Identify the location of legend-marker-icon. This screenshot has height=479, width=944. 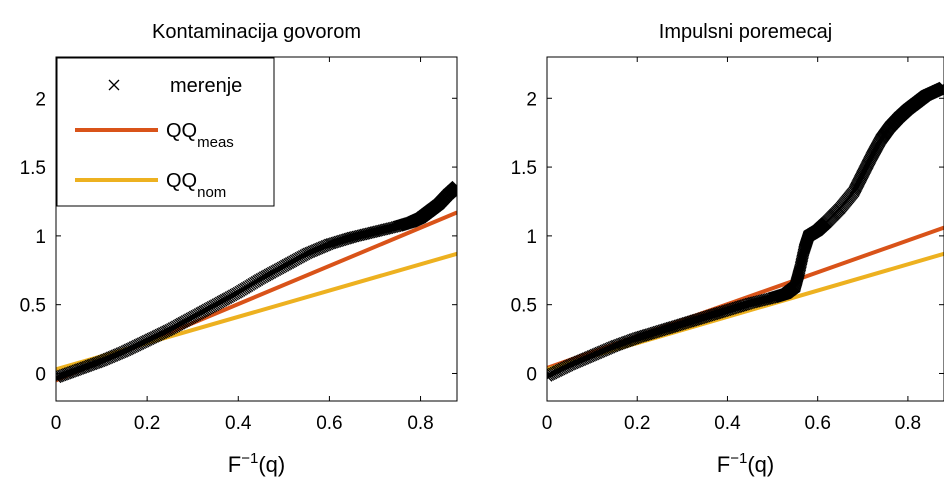
(114, 85).